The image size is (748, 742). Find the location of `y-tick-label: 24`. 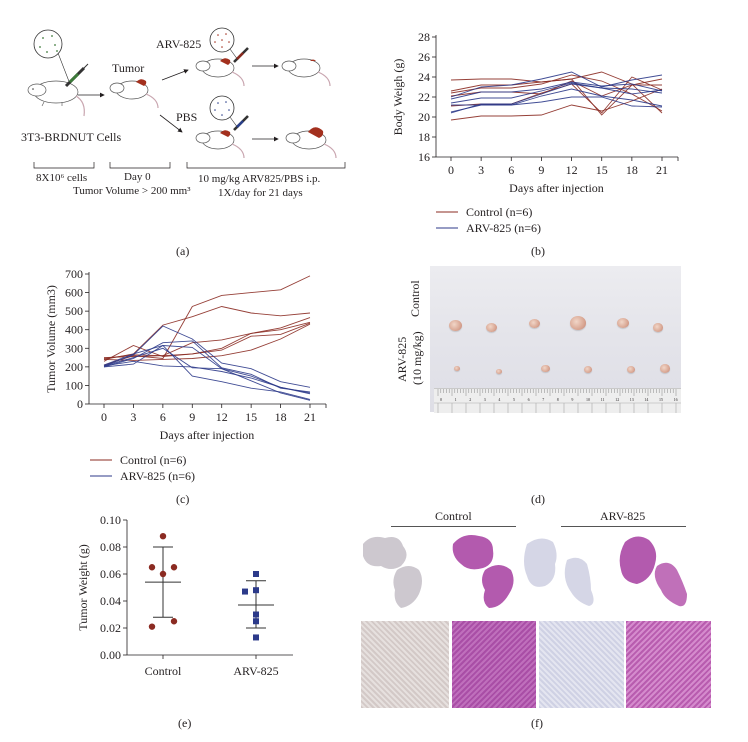

y-tick-label: 24 is located at coordinates (424, 77).